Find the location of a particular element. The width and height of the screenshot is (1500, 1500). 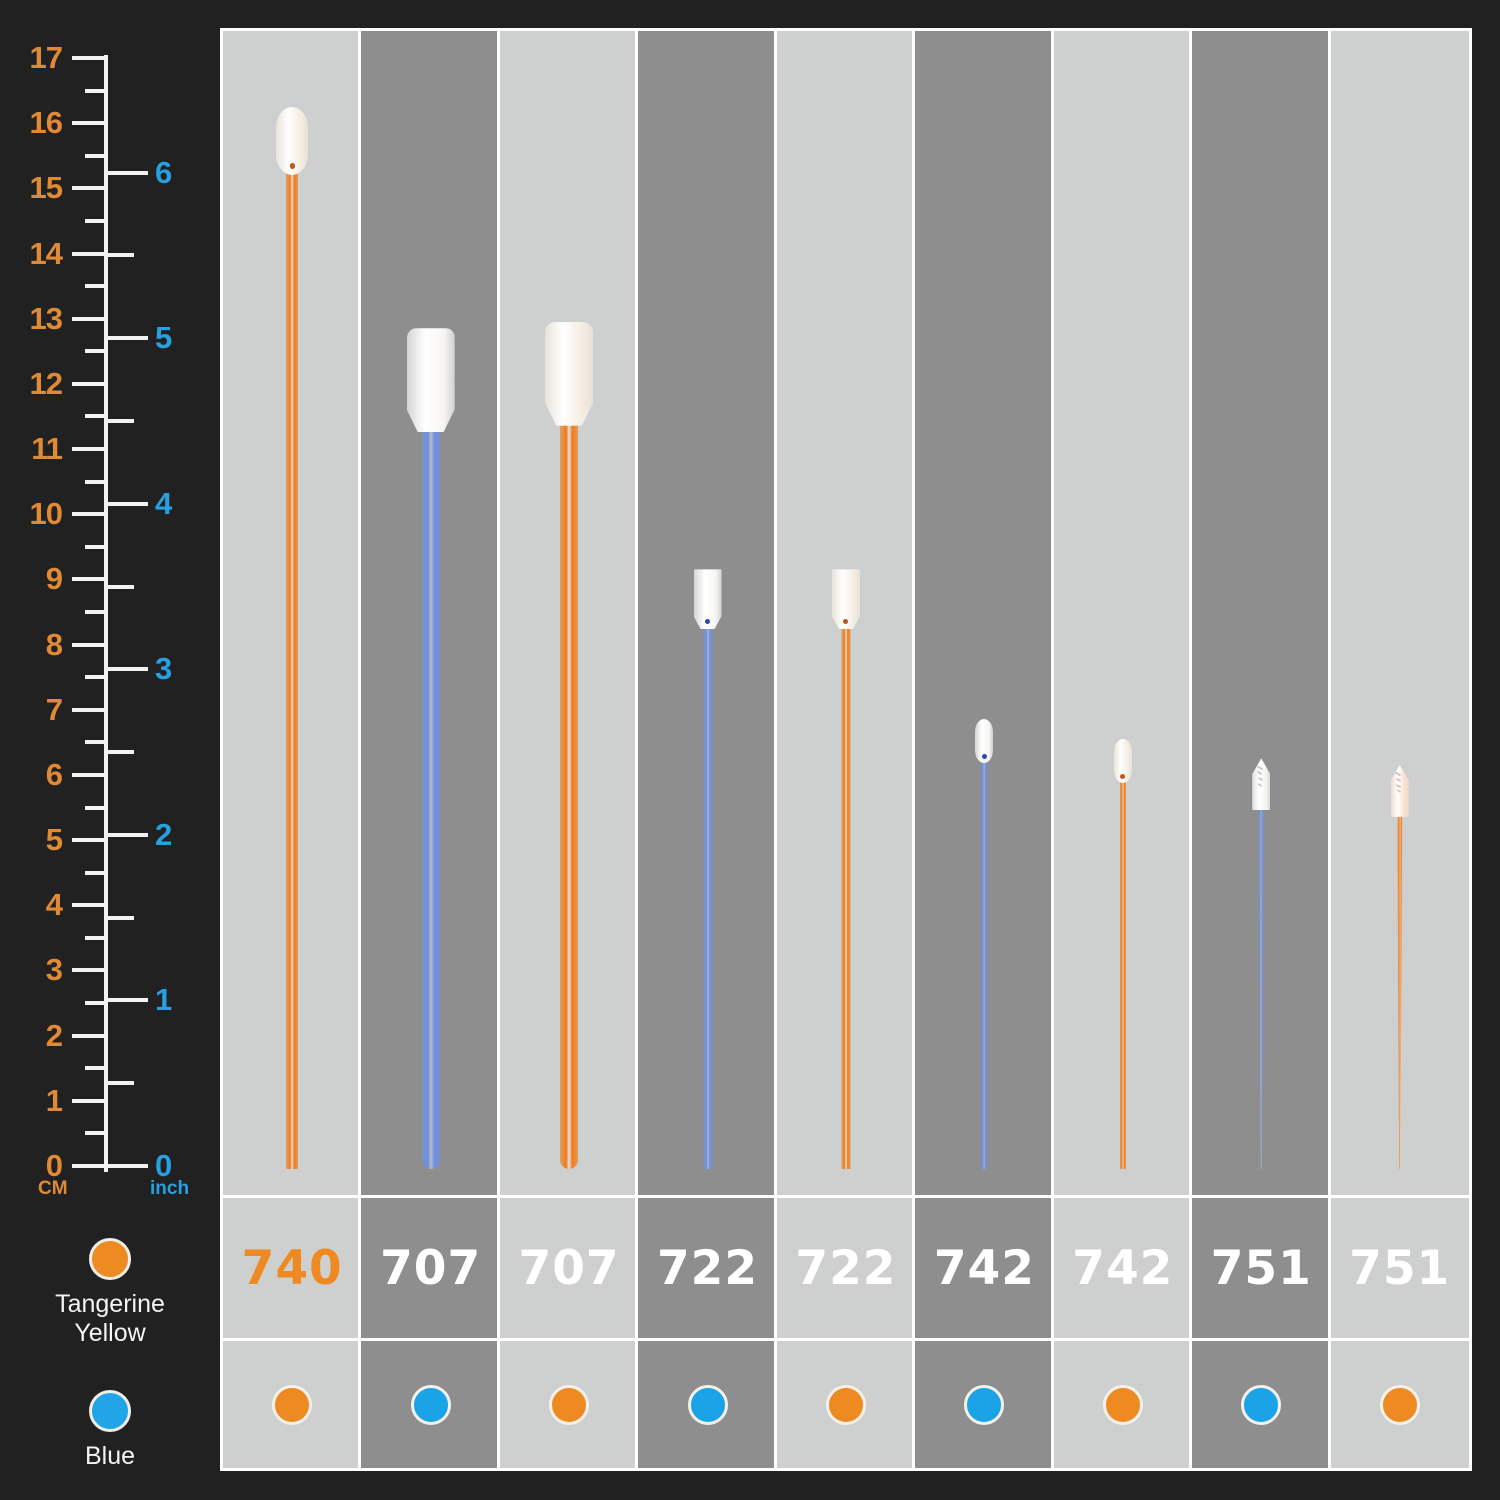

product-column-742-5: 742 is located at coordinates (984, 749).